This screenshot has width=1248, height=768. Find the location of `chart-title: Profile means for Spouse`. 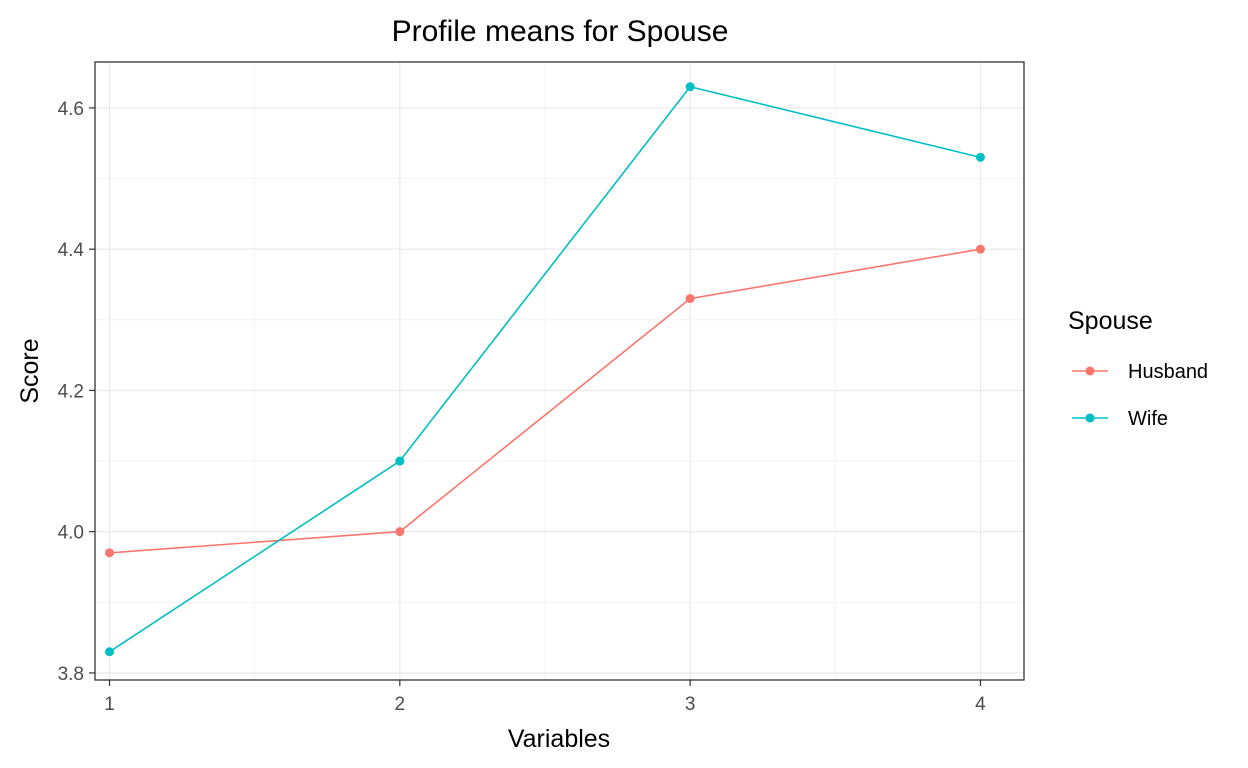

chart-title: Profile means for Spouse is located at coordinates (560, 31).